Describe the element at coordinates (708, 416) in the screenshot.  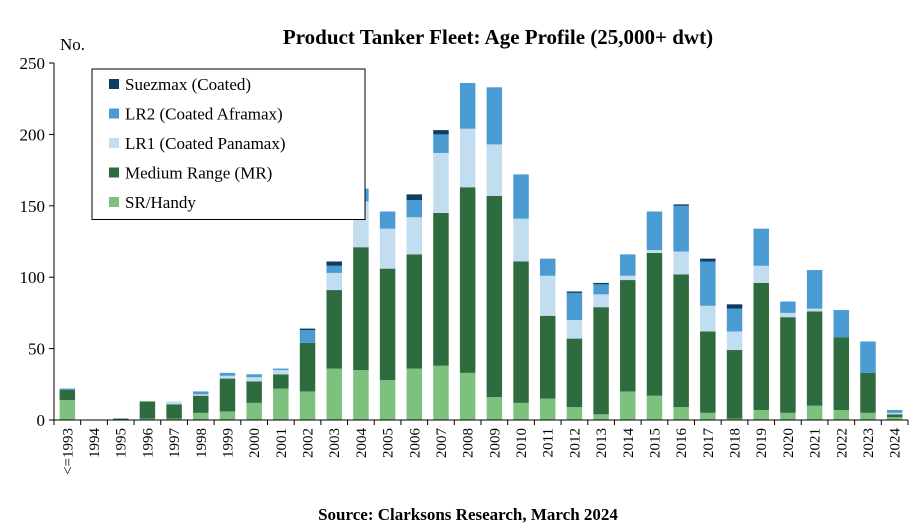
I see `bar-sr-handy-2017` at that location.